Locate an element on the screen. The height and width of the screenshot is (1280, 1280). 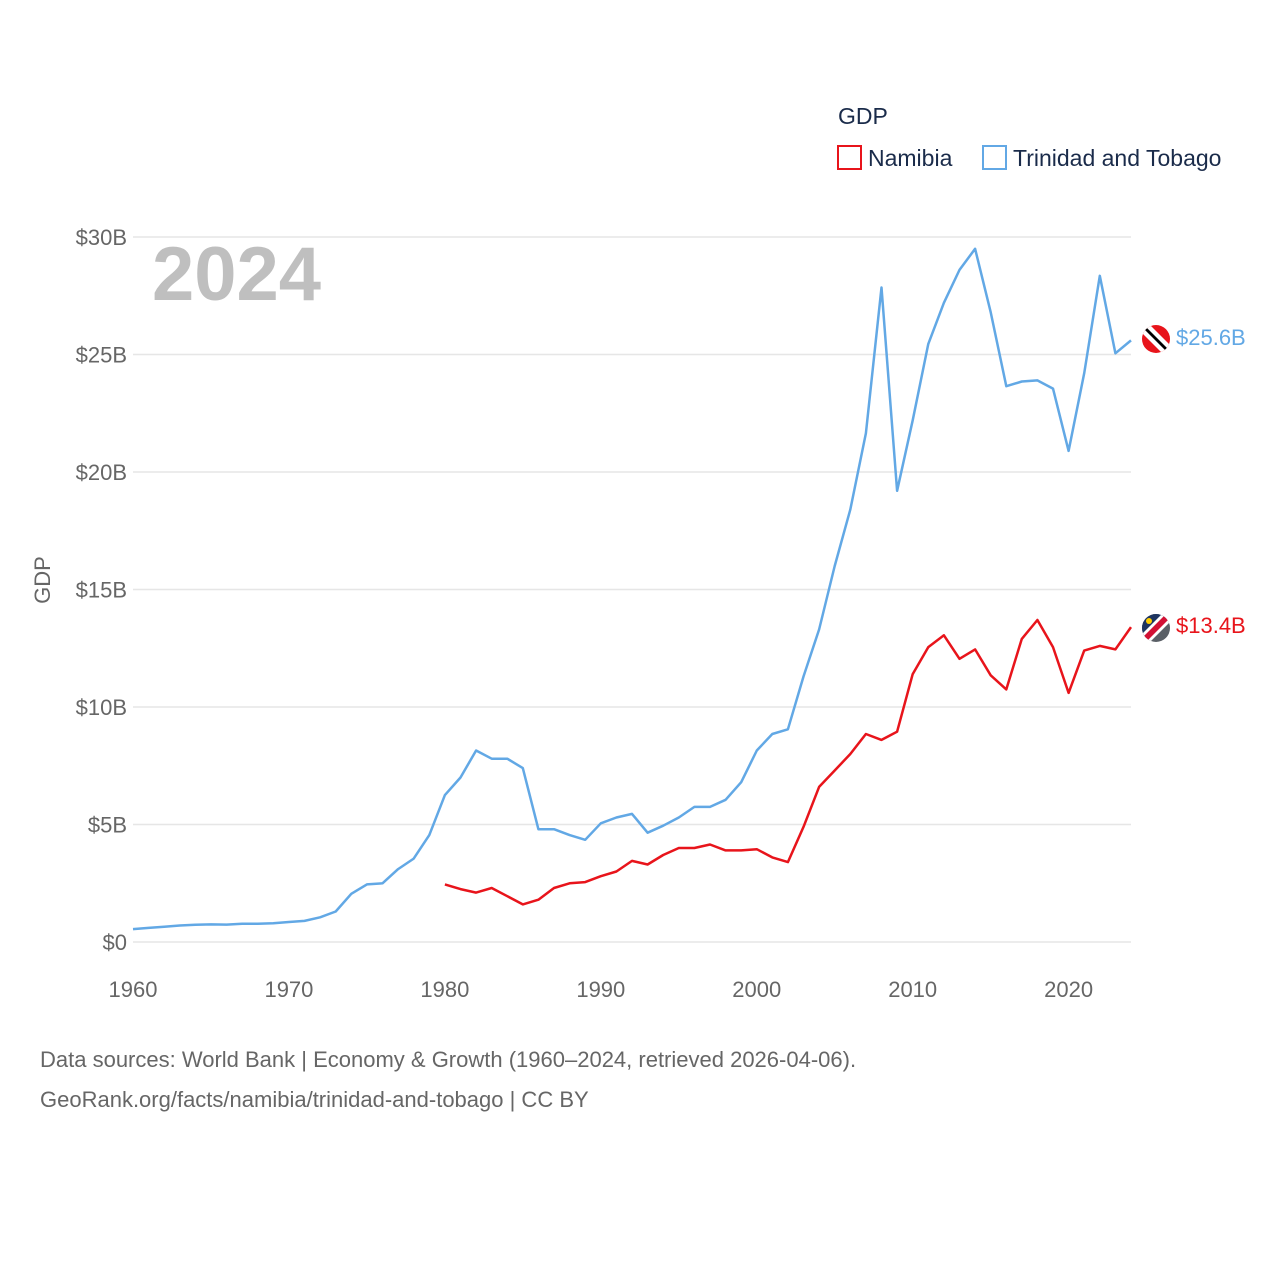
end-value-label-trinidad: $25.6B is located at coordinates (1211, 337).